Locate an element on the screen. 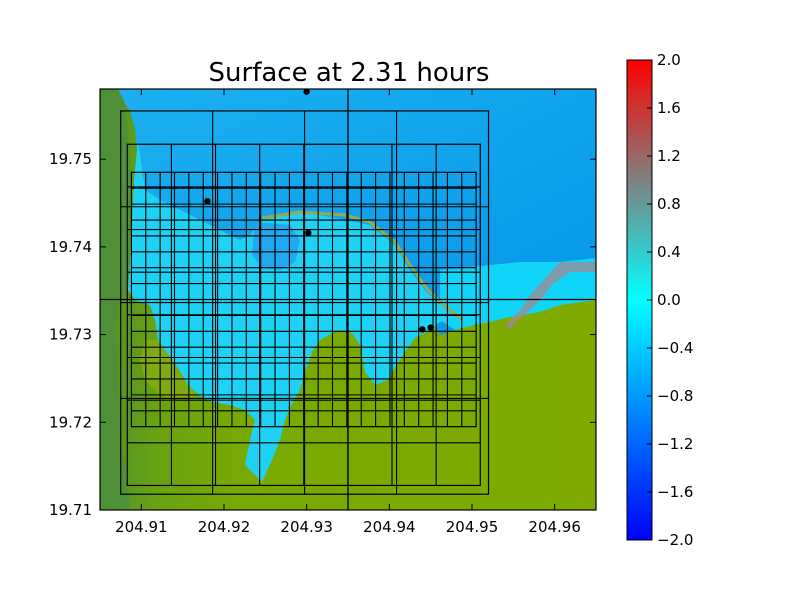  x-tick-label: 204.92 is located at coordinates (224, 527).